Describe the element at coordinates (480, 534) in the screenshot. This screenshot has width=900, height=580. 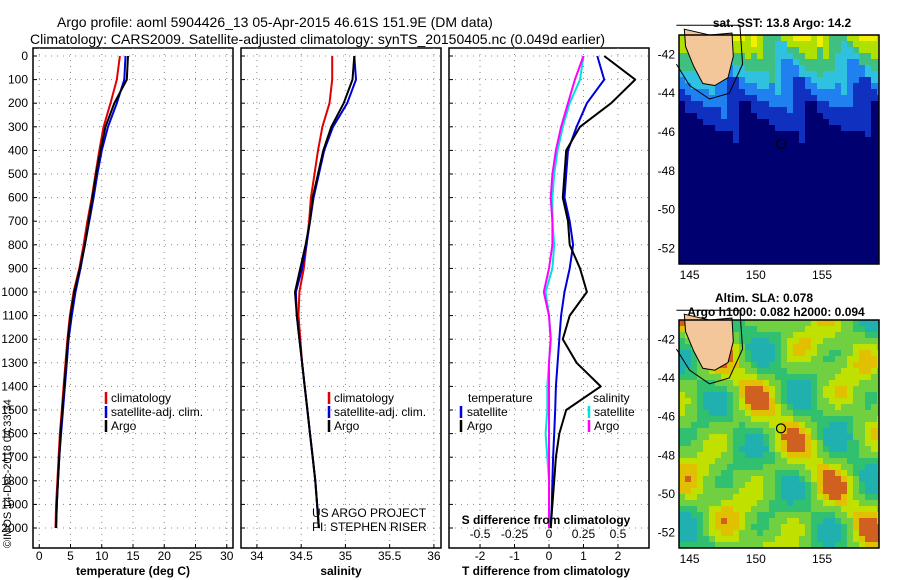
I see `s-diff-tick-label: -0.5` at that location.